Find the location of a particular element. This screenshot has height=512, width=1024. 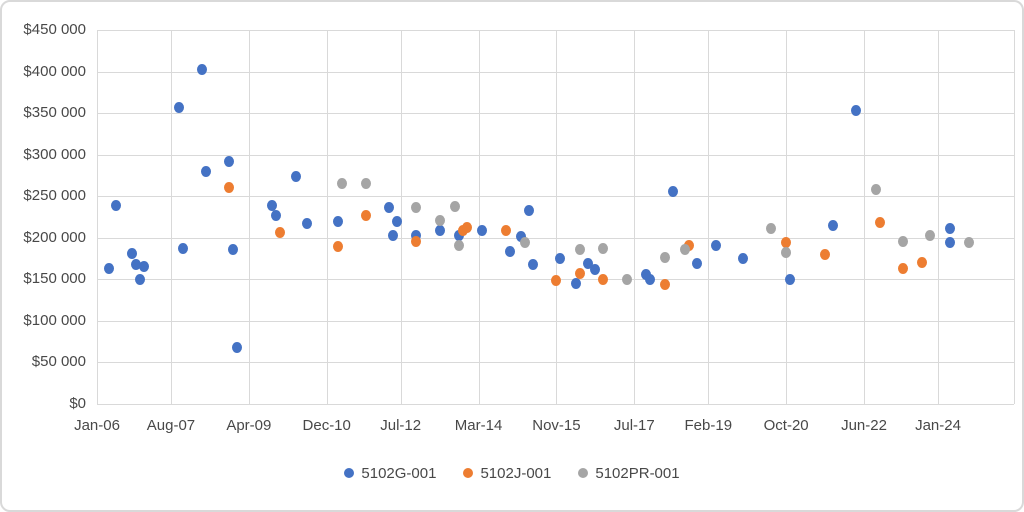

x-axis-tick-label: Jun-22 is located at coordinates (864, 425).